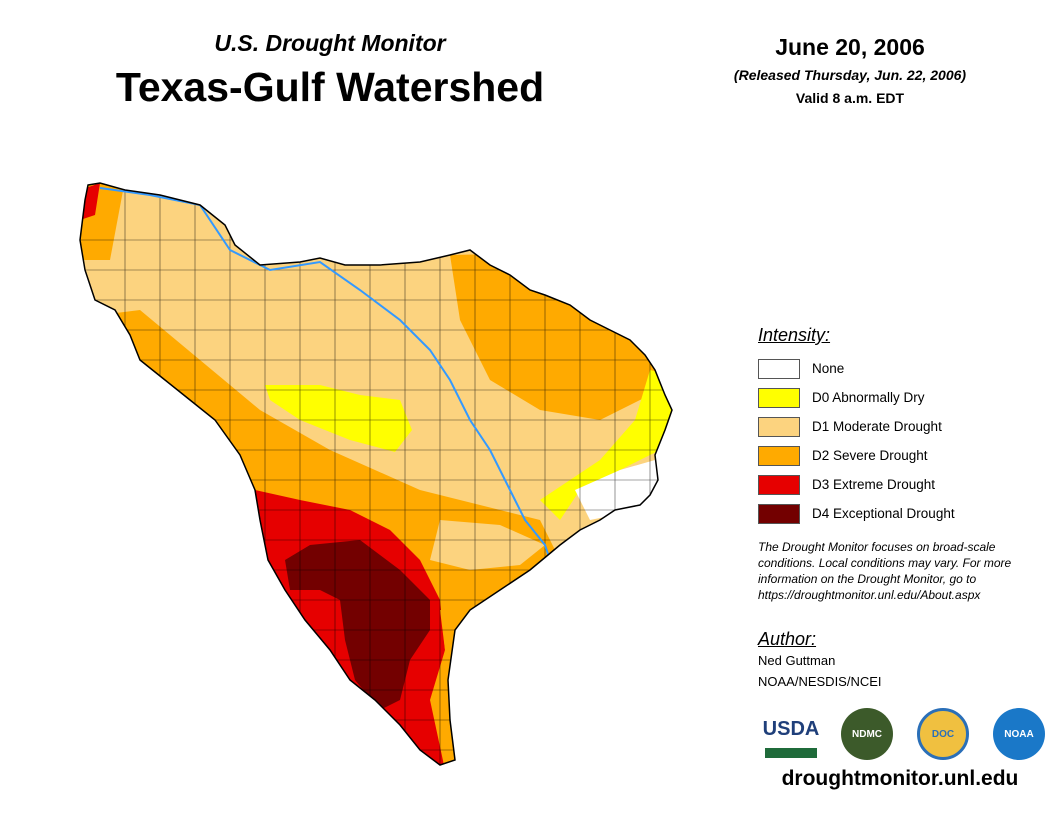  I want to click on map-title: Texas-Gulf Watershed, so click(330, 87).